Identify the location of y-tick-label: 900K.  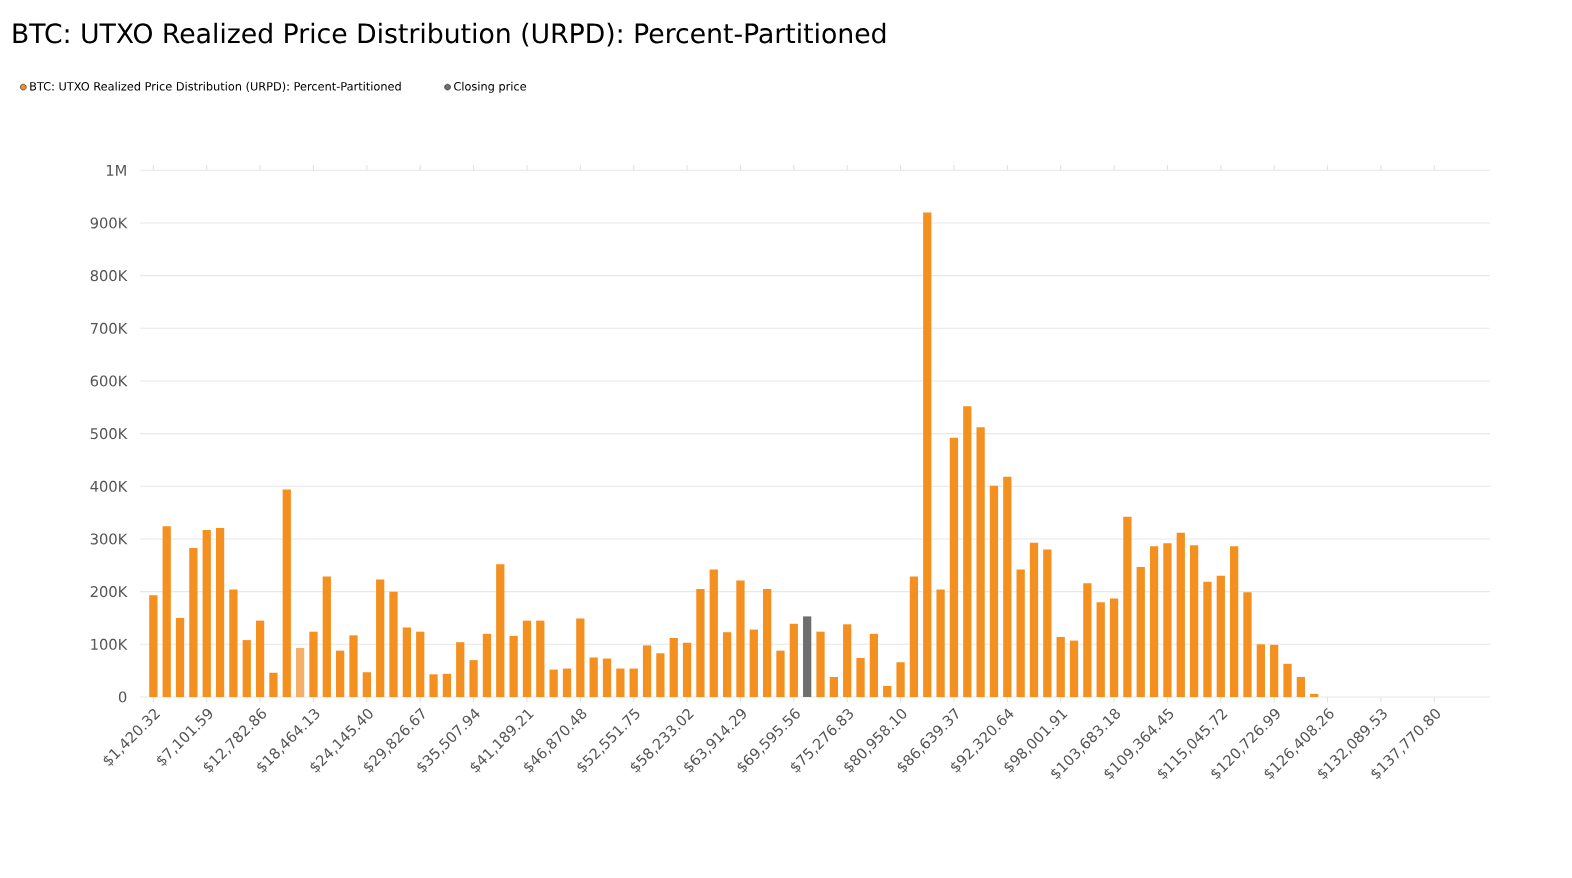
(109, 223).